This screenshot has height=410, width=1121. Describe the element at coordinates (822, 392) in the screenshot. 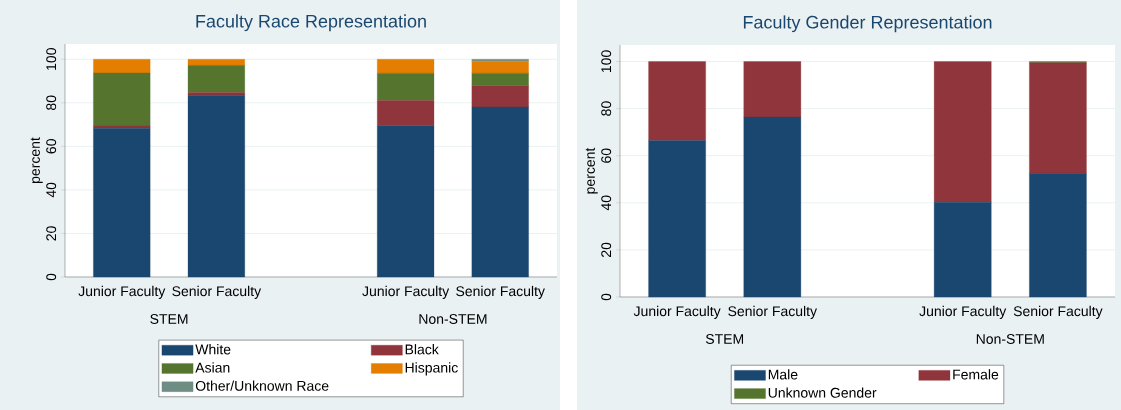

I see `legend-label: Unknown Gender` at that location.